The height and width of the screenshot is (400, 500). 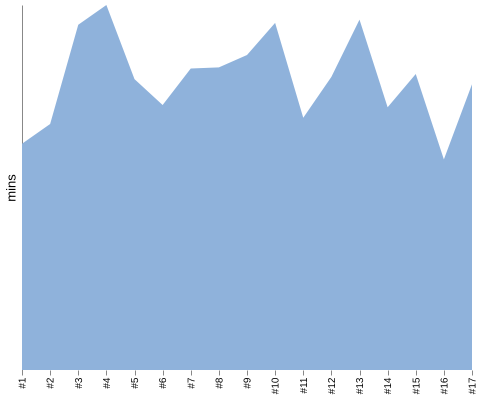 I want to click on x-tick-label: #11, so click(x=304, y=385).